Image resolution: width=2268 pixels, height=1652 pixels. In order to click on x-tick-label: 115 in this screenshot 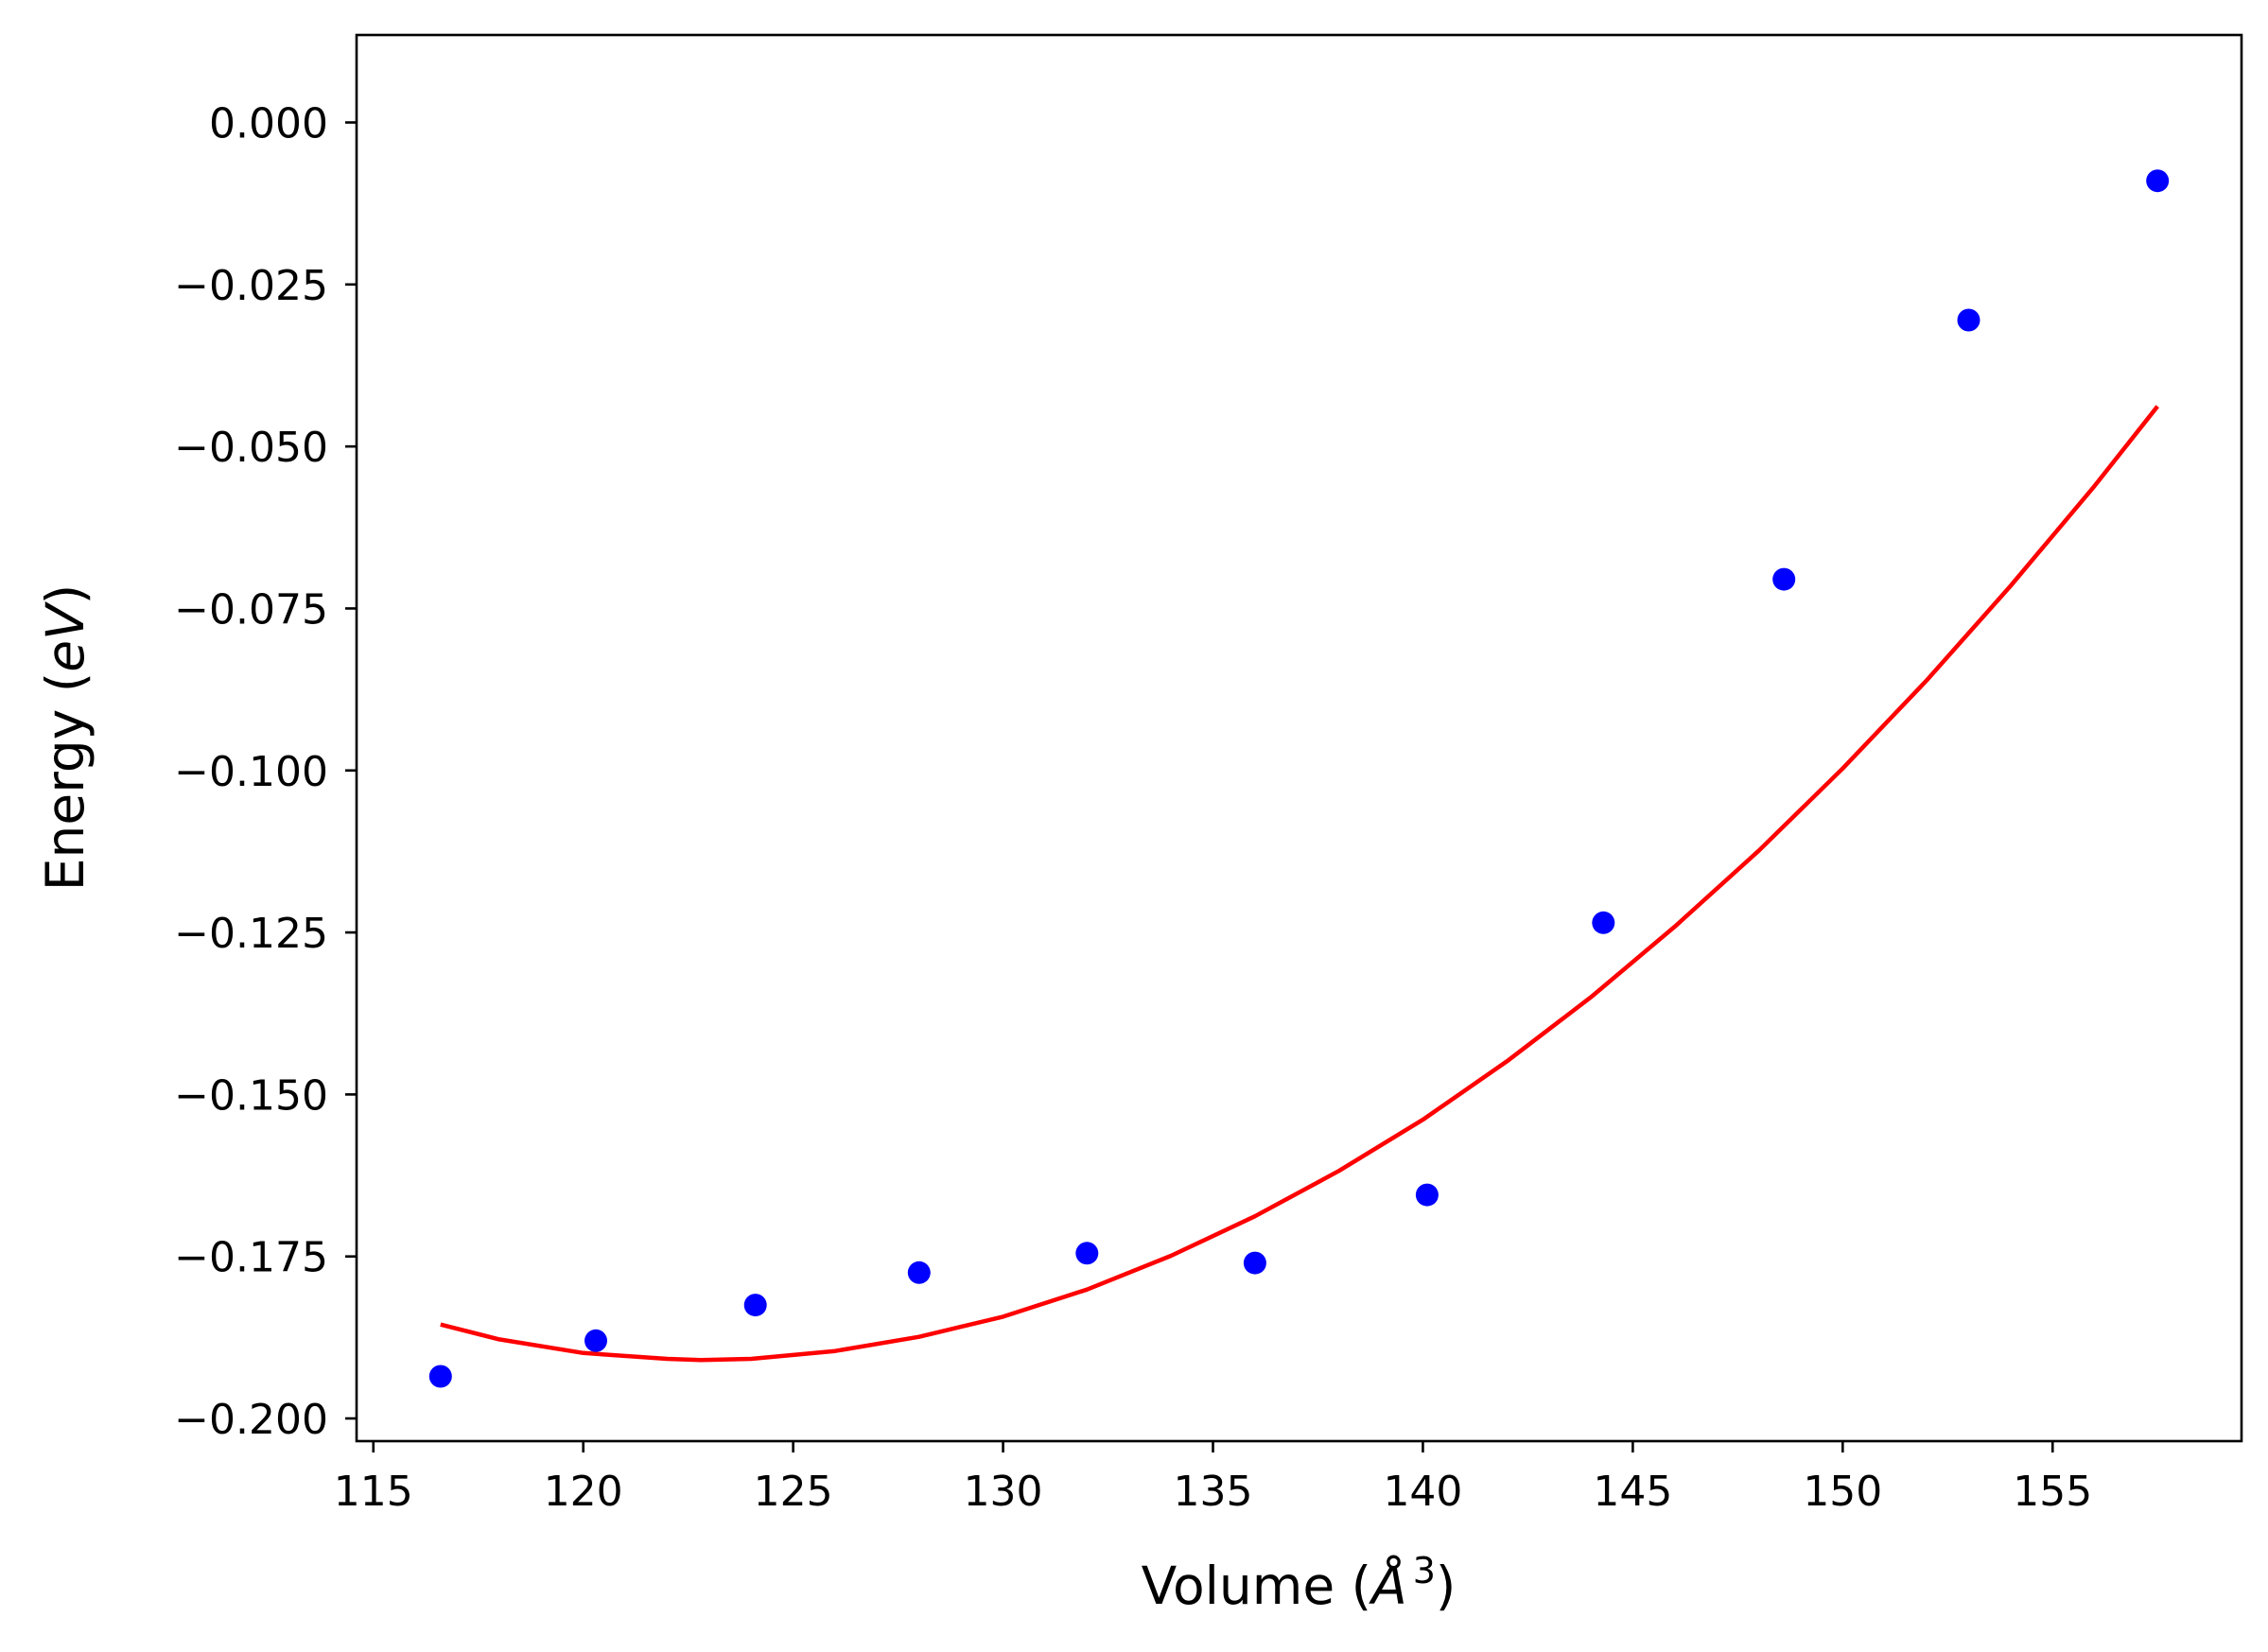, I will do `click(373, 1492)`.